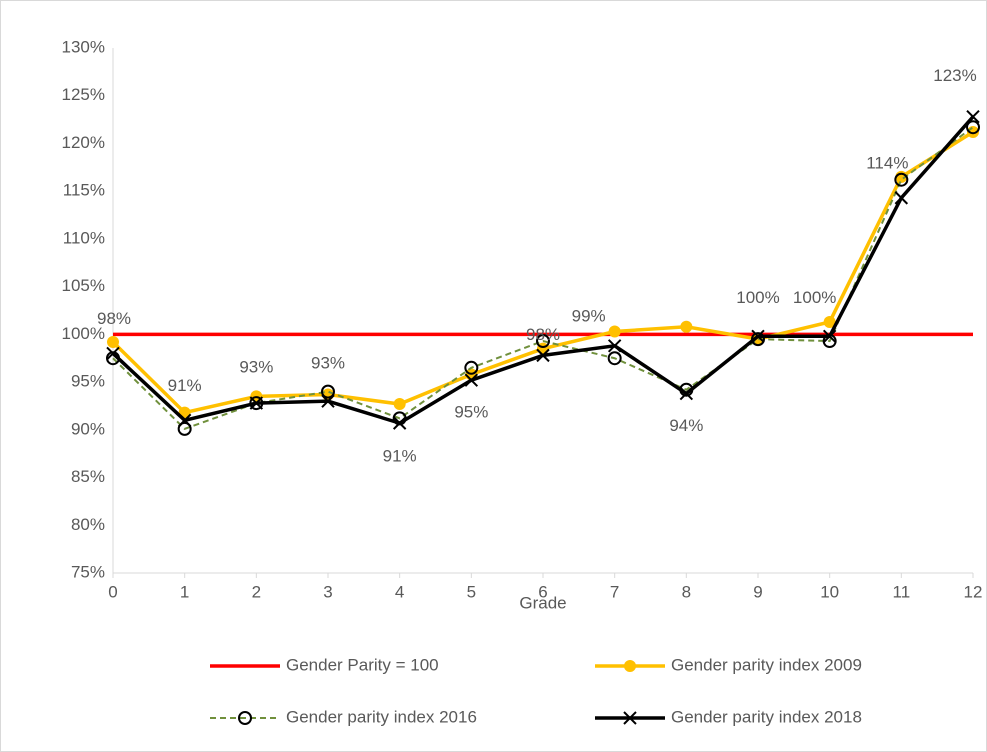 The image size is (987, 752). What do you see at coordinates (902, 591) in the screenshot?
I see `x-tick-label: 11` at bounding box center [902, 591].